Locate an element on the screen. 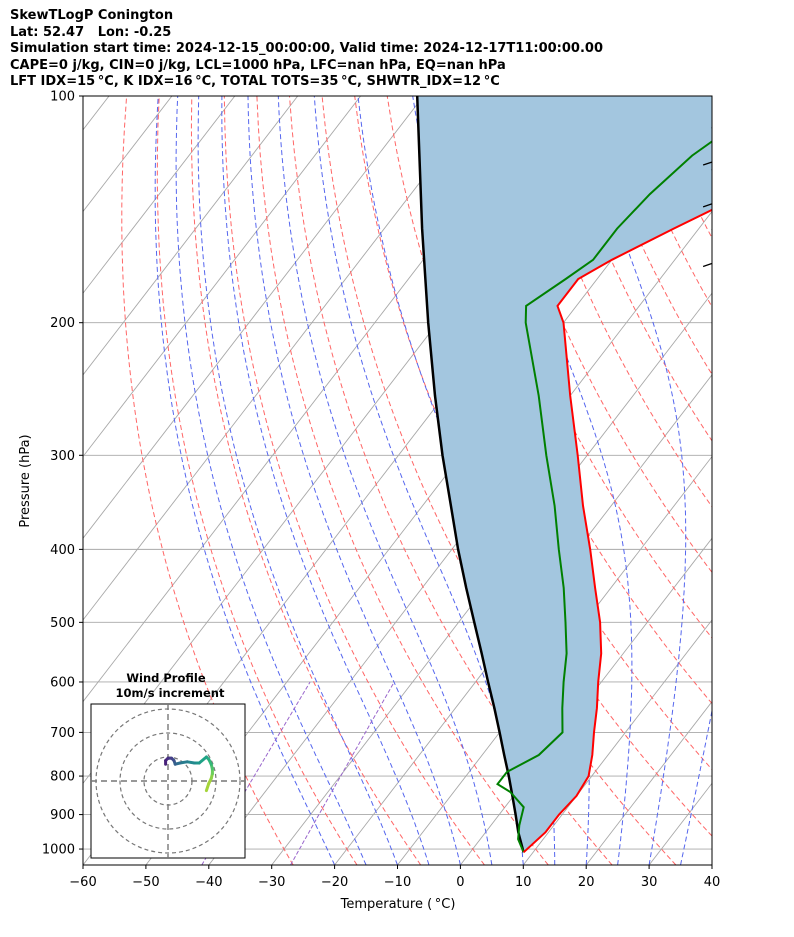 The width and height of the screenshot is (794, 937). y-tick-label: 400 is located at coordinates (62, 550).